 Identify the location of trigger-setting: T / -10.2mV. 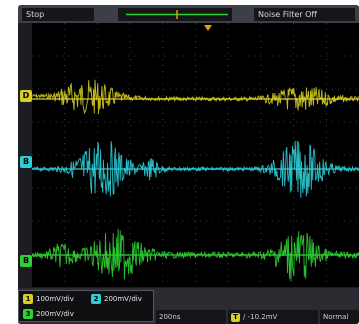
(273, 317).